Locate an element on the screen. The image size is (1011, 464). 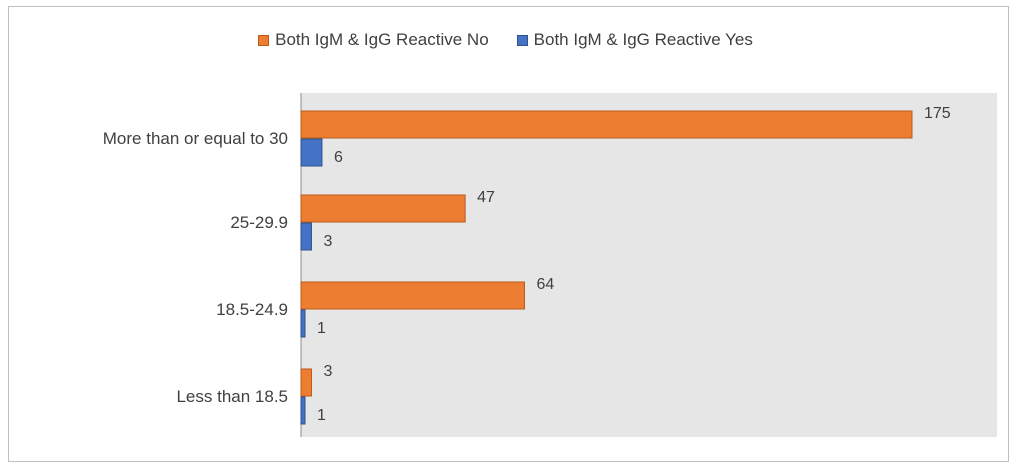
data-label: 175 is located at coordinates (937, 113).